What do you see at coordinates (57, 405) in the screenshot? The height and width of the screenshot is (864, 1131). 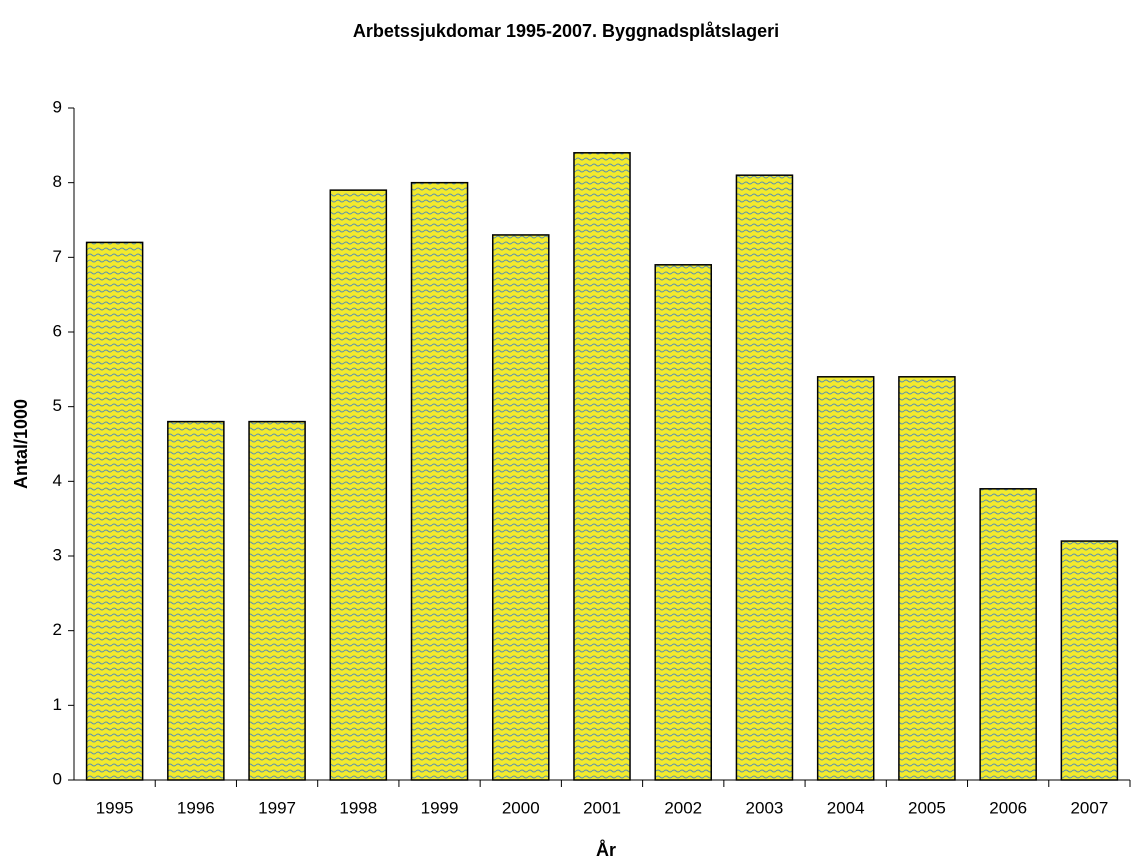 I see `y-tick-label: 5` at bounding box center [57, 405].